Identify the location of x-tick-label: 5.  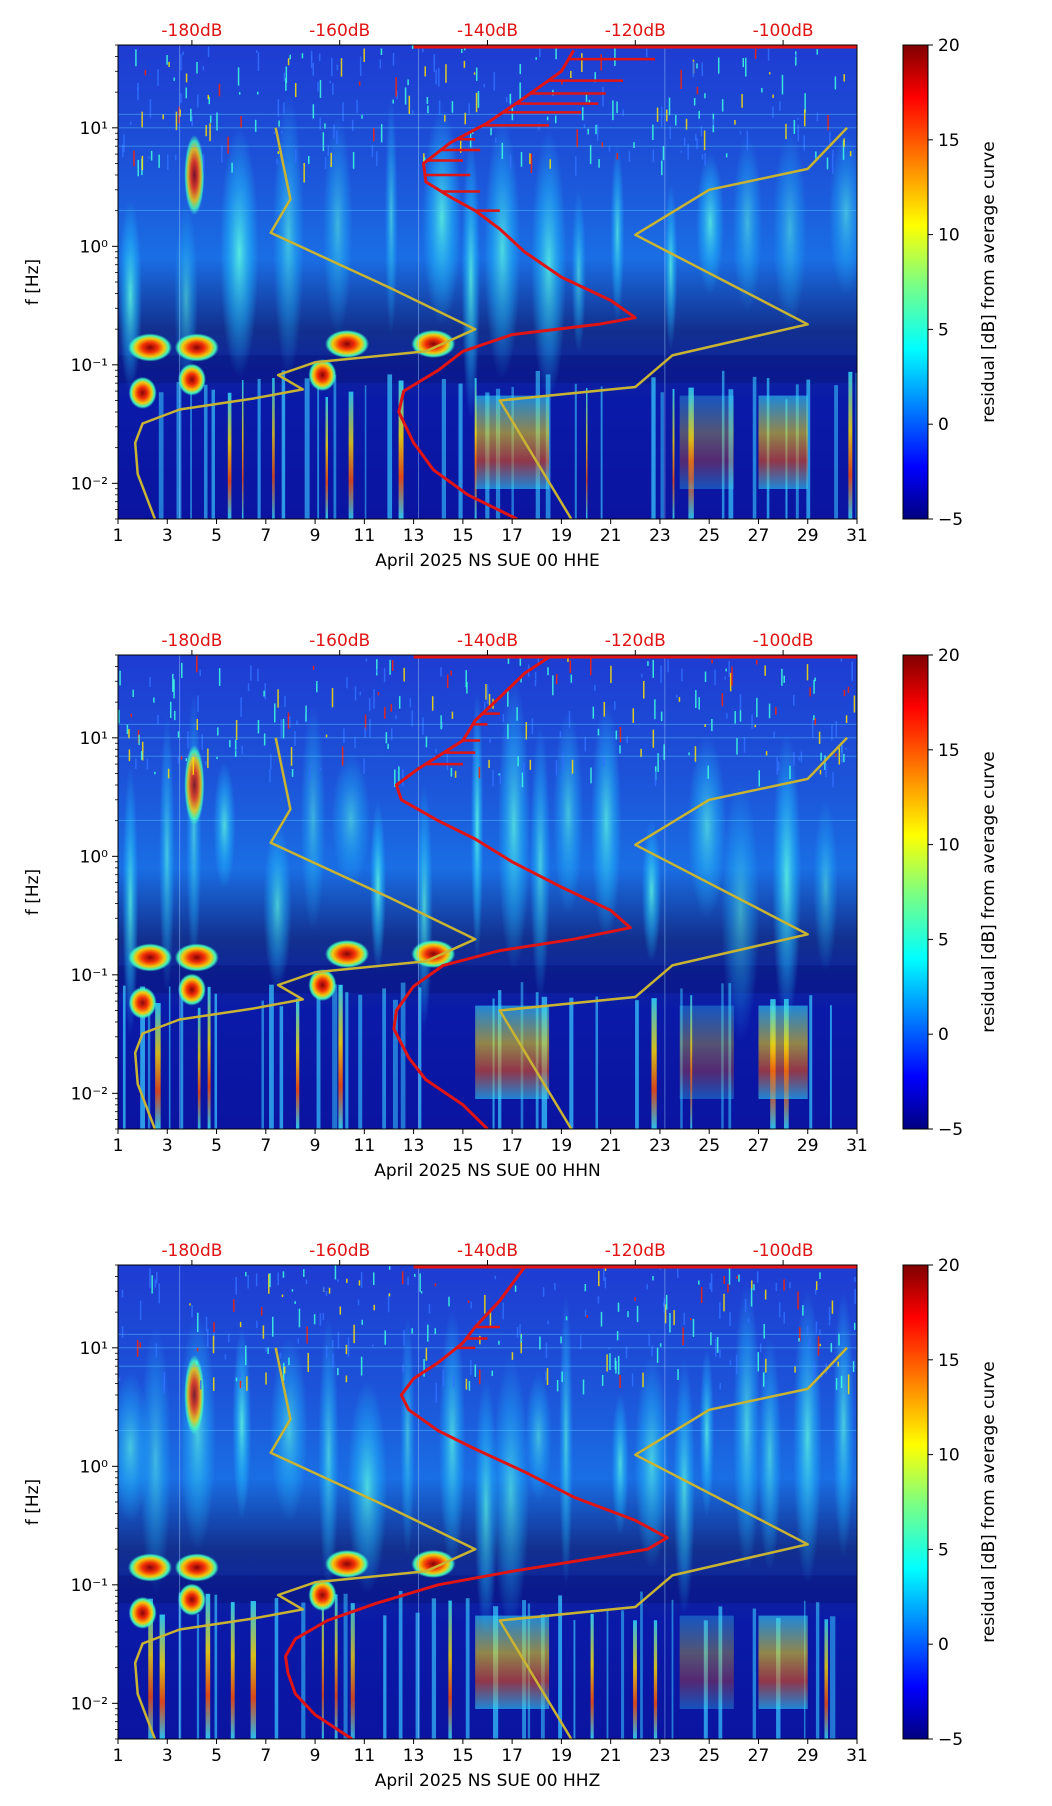
(216, 1756).